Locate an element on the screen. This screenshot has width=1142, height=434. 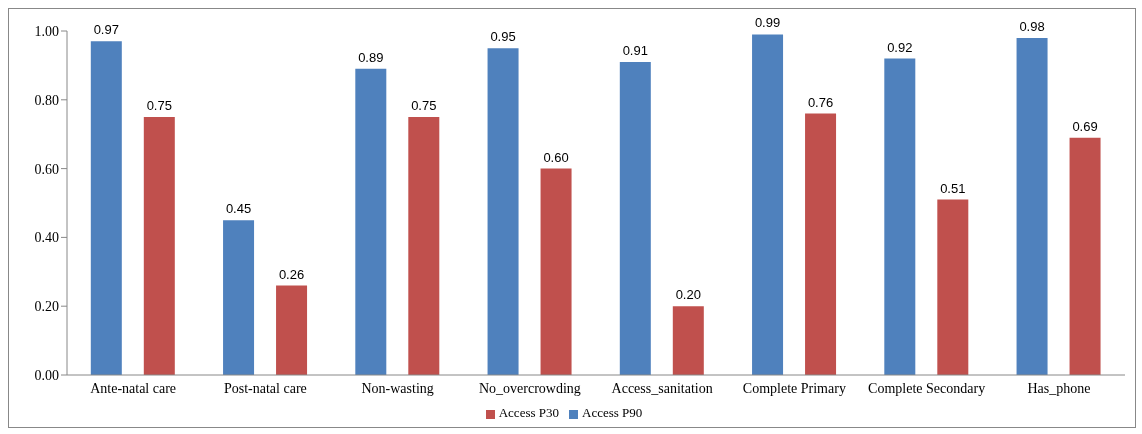
x-tick-label: Has_phone is located at coordinates (1059, 388).